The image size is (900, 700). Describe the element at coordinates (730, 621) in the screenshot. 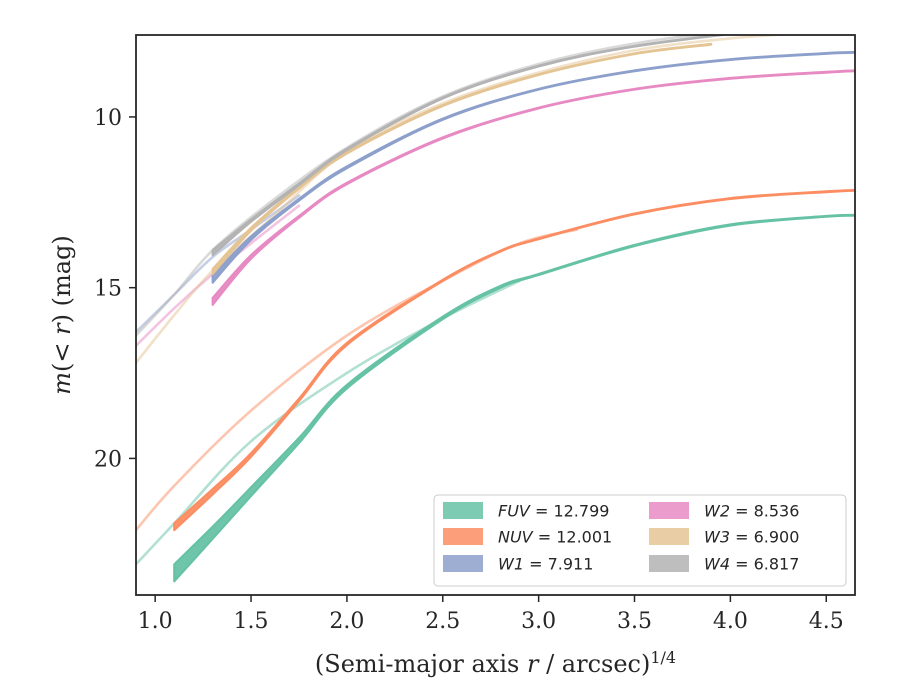

I see `x-tick-label: 4.0` at that location.